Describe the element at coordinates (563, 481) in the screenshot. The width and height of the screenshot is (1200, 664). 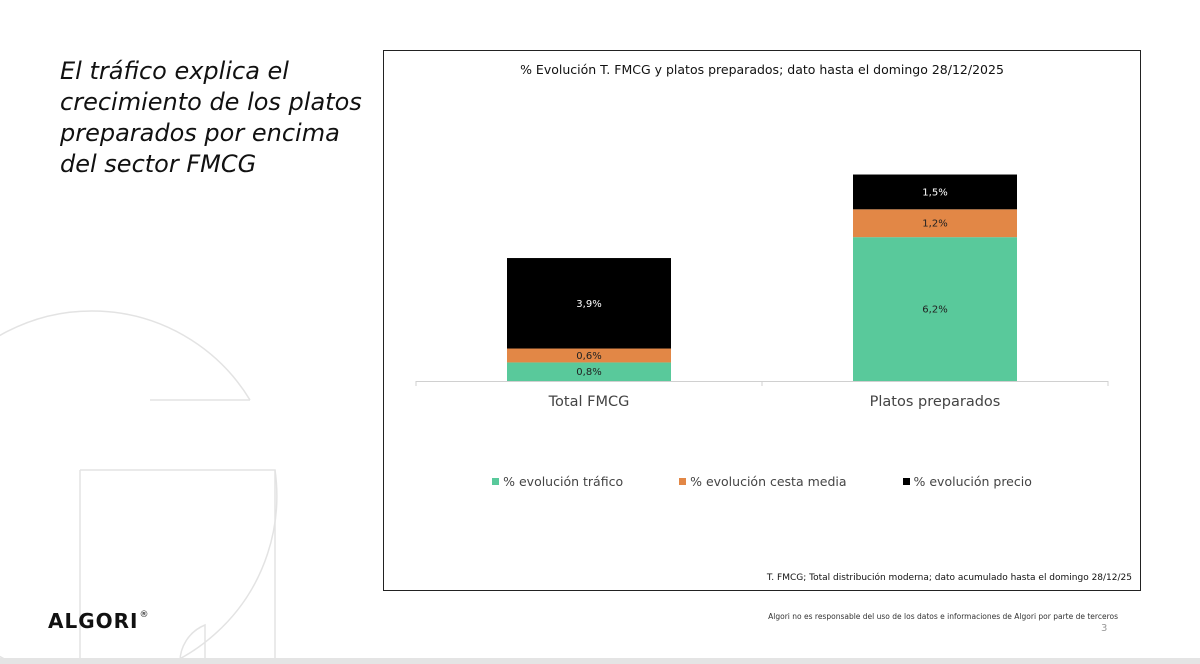
I see `legend-label-trafico: % evolución tráfico` at that location.